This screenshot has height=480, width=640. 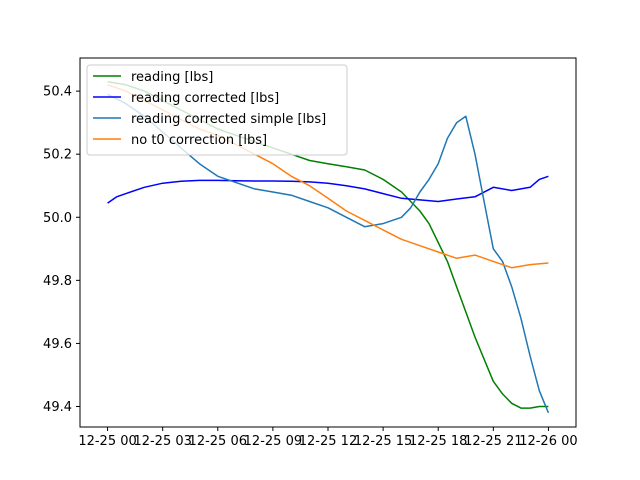 What do you see at coordinates (548, 441) in the screenshot?
I see `x-tick-label: 12-26 00` at bounding box center [548, 441].